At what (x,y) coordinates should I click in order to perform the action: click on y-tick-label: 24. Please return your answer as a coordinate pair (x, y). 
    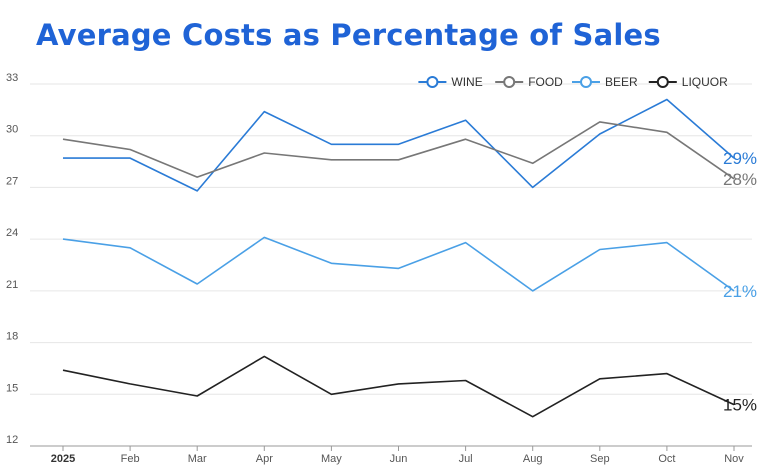
    Looking at the image, I should click on (12, 233).